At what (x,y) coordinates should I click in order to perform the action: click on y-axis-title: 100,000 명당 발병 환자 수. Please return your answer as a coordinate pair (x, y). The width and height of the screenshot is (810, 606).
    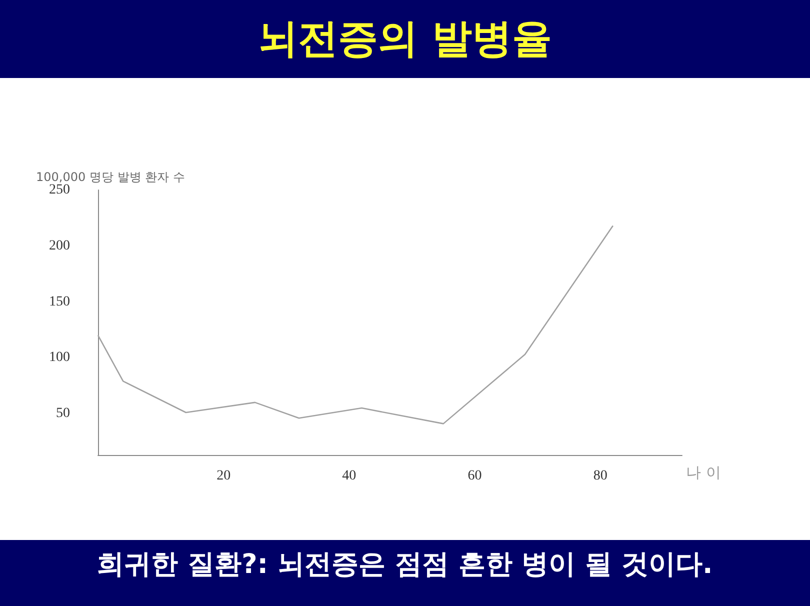
    Looking at the image, I should click on (110, 177).